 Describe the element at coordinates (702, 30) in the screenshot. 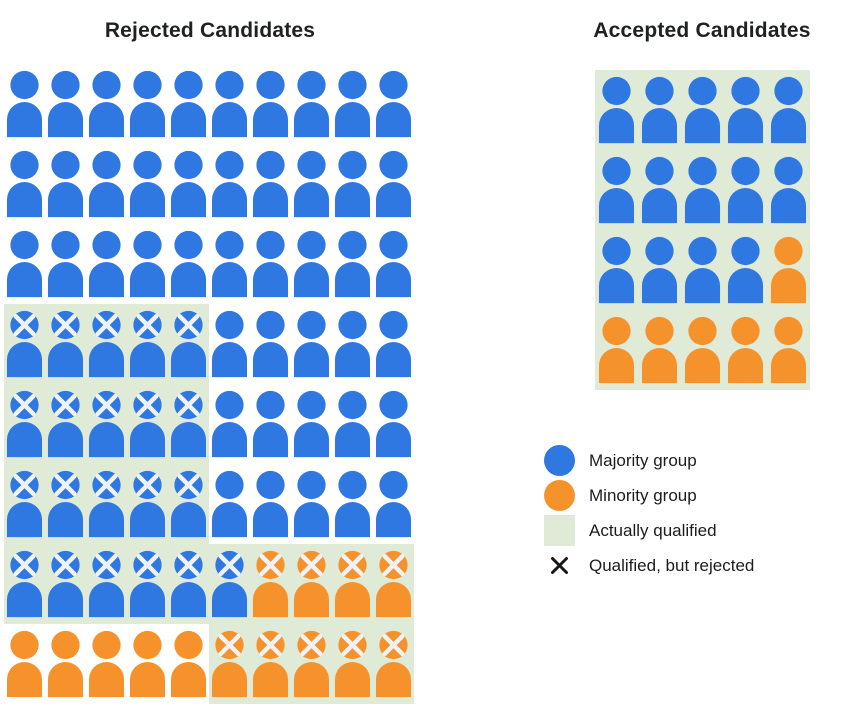

I see `accepted-candidates-title: Accepted Candidates` at that location.